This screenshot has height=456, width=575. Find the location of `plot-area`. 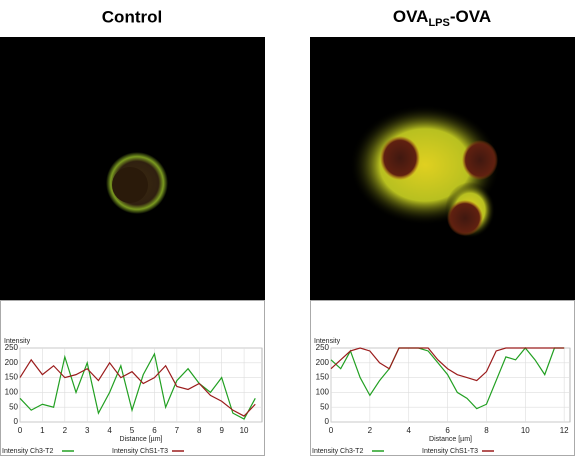

plot-area is located at coordinates (141, 385).